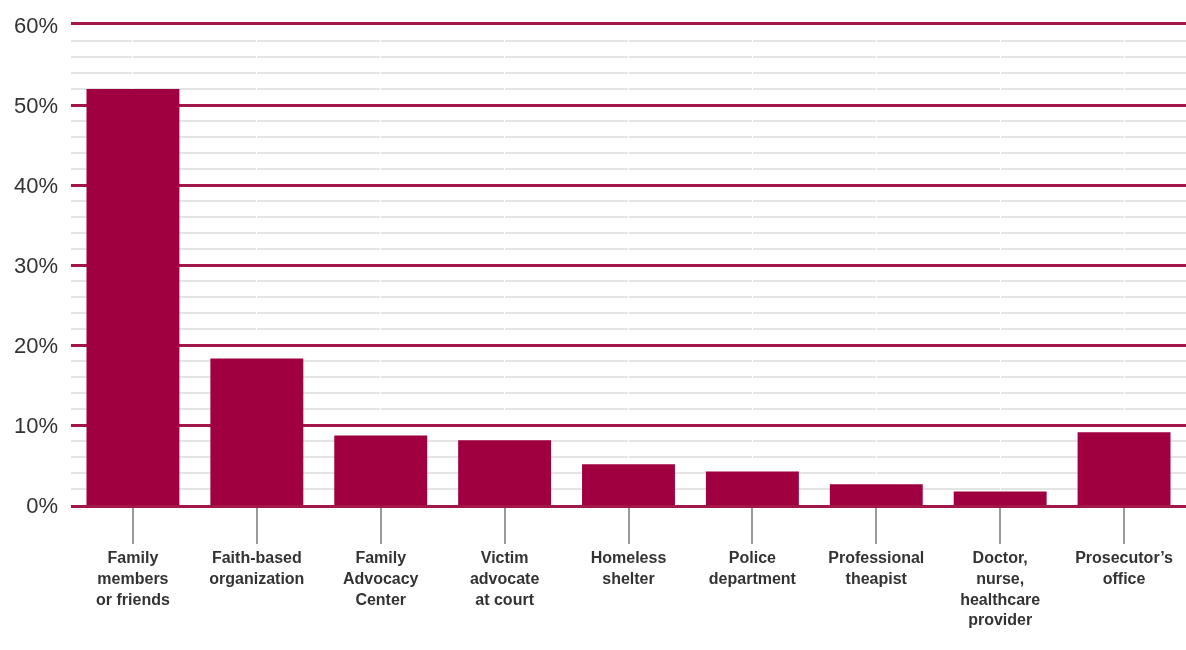 Image resolution: width=1186 pixels, height=650 pixels. Describe the element at coordinates (35, 345) in the screenshot. I see `y-tick-label: 20%` at that location.